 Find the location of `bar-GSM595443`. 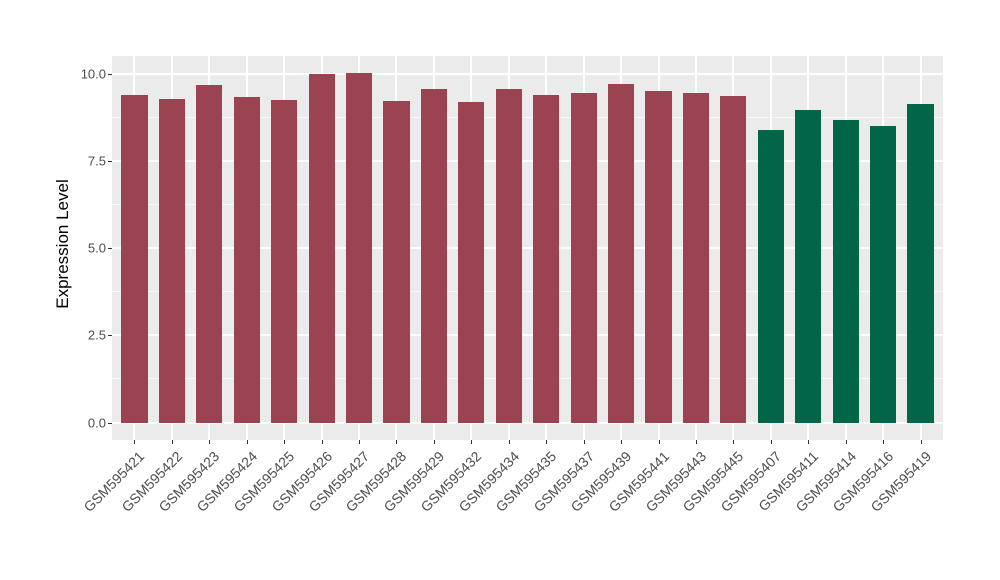

bar-GSM595443 is located at coordinates (696, 257).